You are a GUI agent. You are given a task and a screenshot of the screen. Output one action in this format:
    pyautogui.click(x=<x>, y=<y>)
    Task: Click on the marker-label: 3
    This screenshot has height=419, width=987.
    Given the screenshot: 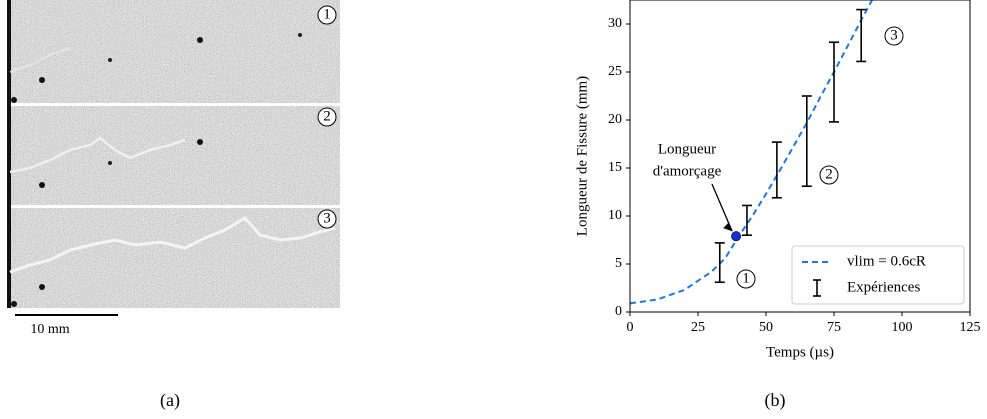 What is the action you would take?
    pyautogui.click(x=894, y=35)
    